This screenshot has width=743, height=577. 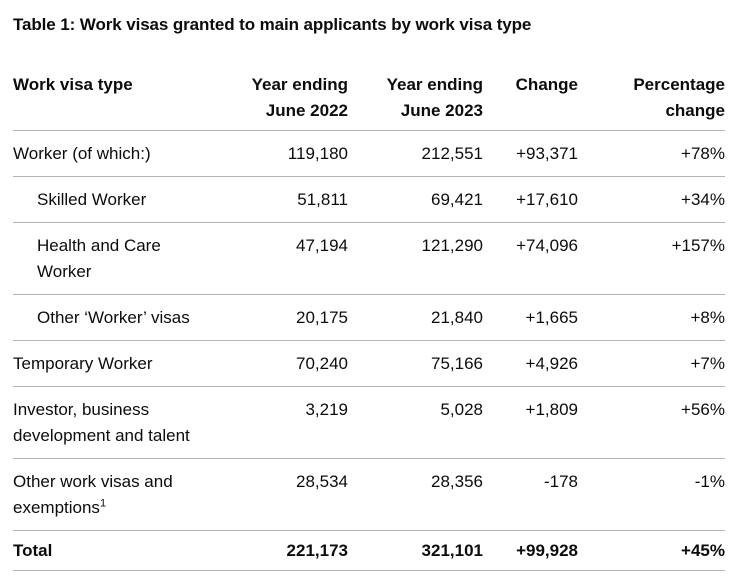 I want to click on column-header-visa-type: Work visa type, so click(x=115, y=101).